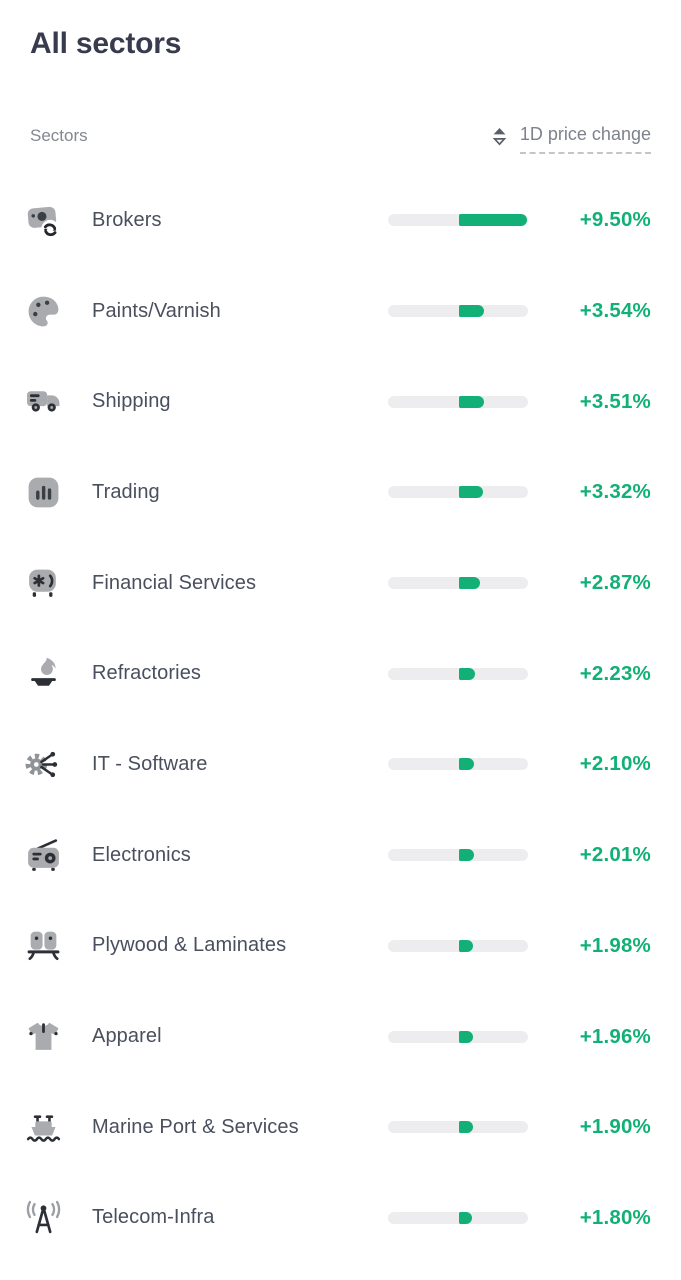 The height and width of the screenshot is (1280, 681). Describe the element at coordinates (615, 1217) in the screenshot. I see `price-change-value: +1.80%` at that location.